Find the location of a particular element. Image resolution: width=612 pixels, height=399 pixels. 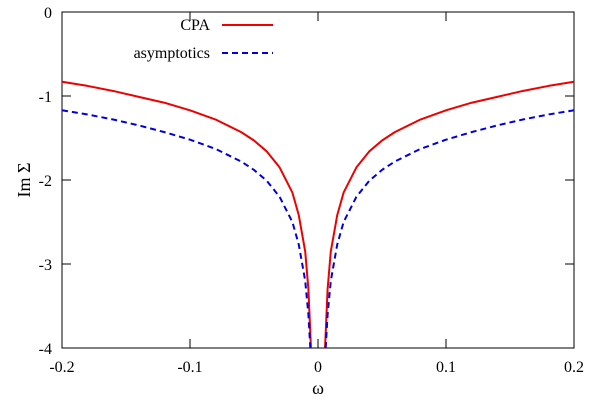

legend-label-cpa: CPA is located at coordinates (195, 25).